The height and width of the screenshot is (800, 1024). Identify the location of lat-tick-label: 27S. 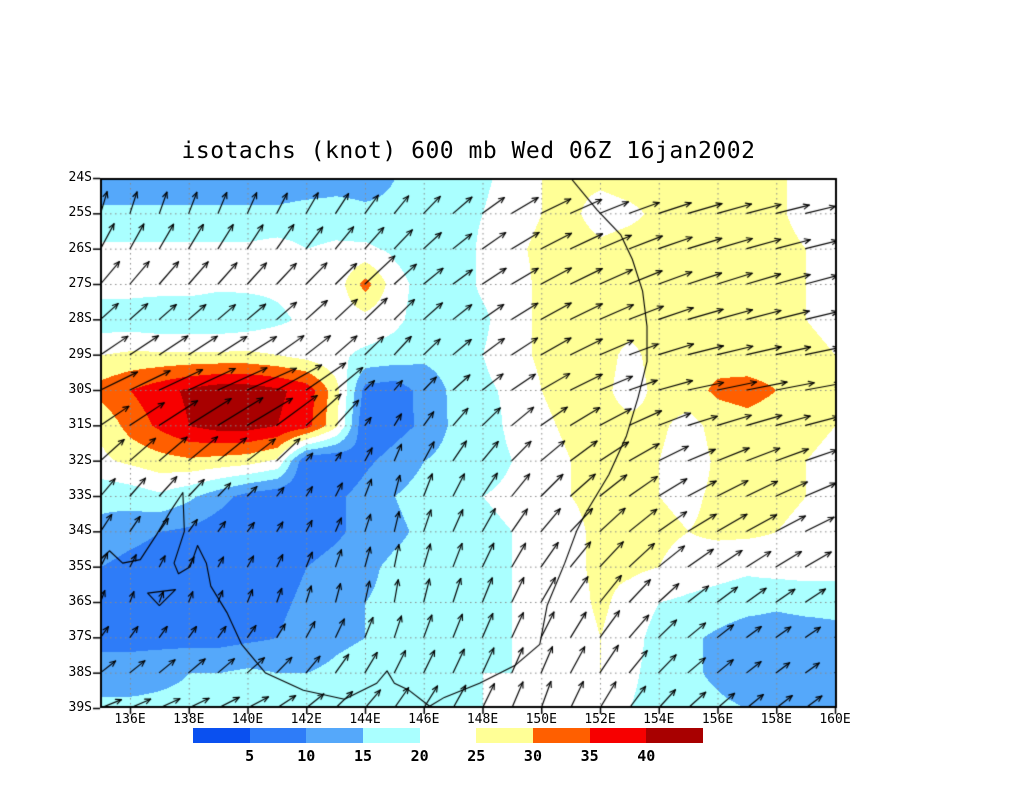
(80, 283).